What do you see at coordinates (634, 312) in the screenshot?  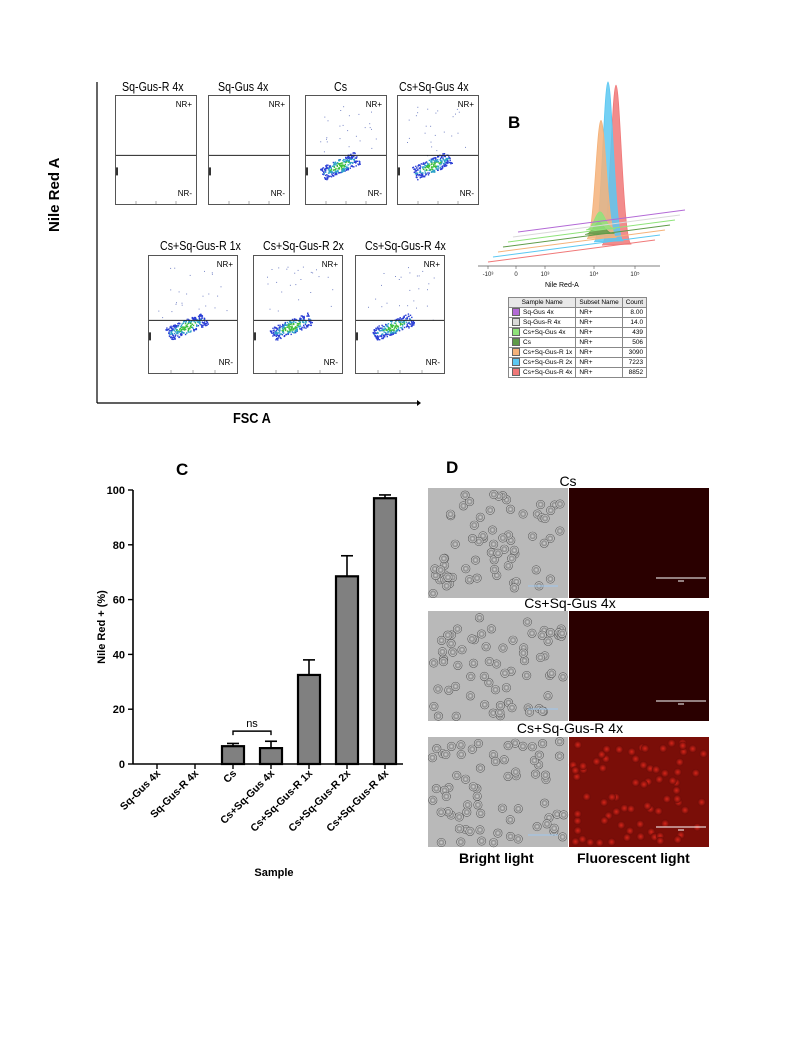 I see `count-cell: 8.00` at bounding box center [634, 312].